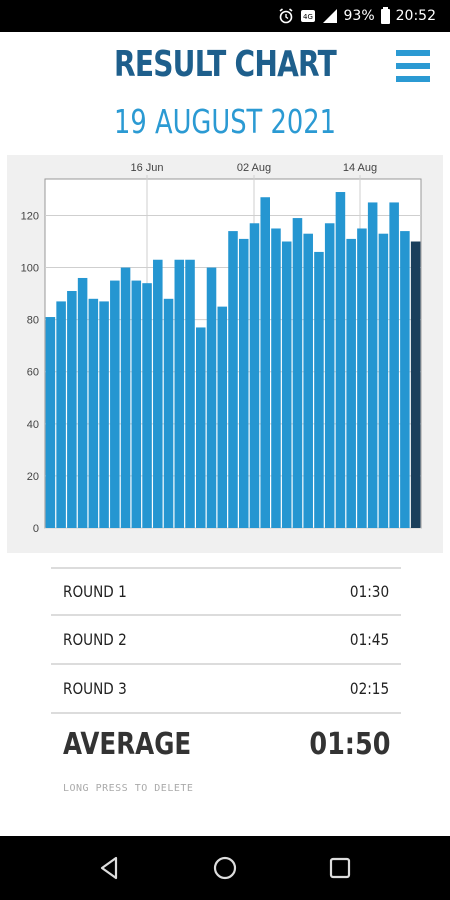  What do you see at coordinates (33, 321) in the screenshot?
I see `y-tick-label: 80` at bounding box center [33, 321].